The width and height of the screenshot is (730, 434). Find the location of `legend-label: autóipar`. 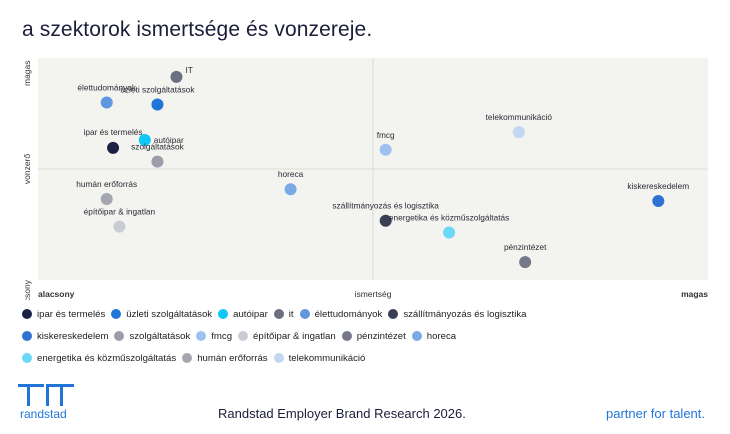

legend-label: autóipar is located at coordinates (250, 314).